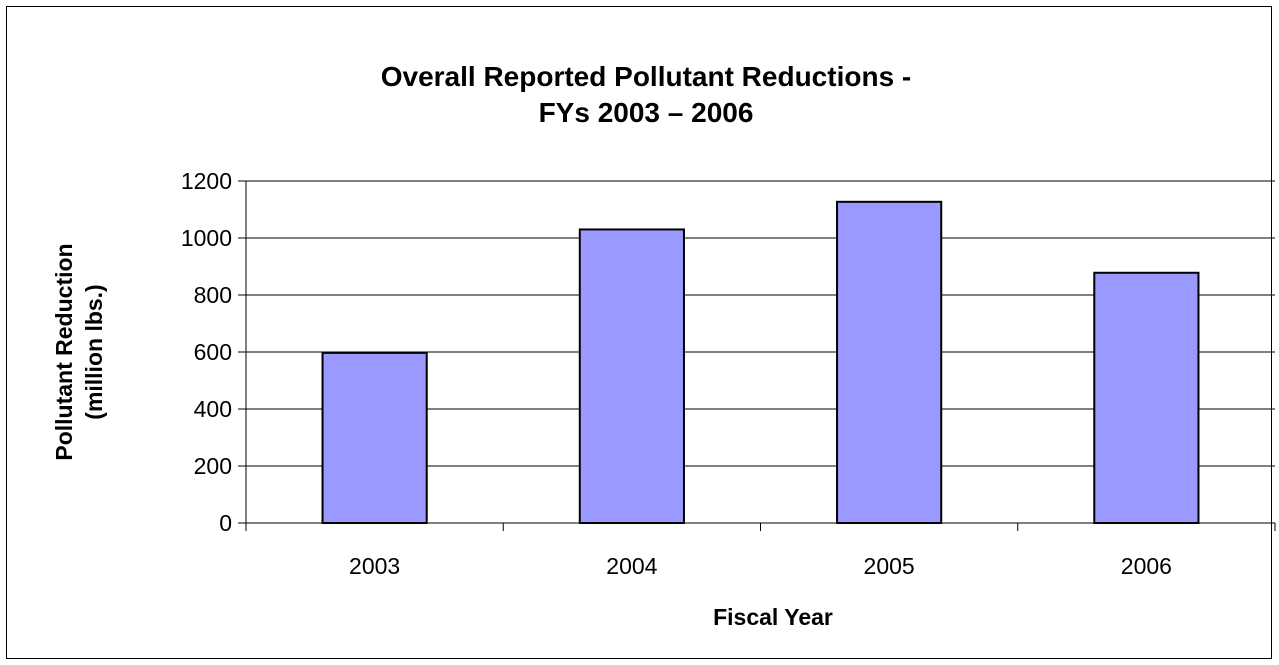 The height and width of the screenshot is (665, 1279). What do you see at coordinates (213, 295) in the screenshot?
I see `y-tick-label: 800` at bounding box center [213, 295].